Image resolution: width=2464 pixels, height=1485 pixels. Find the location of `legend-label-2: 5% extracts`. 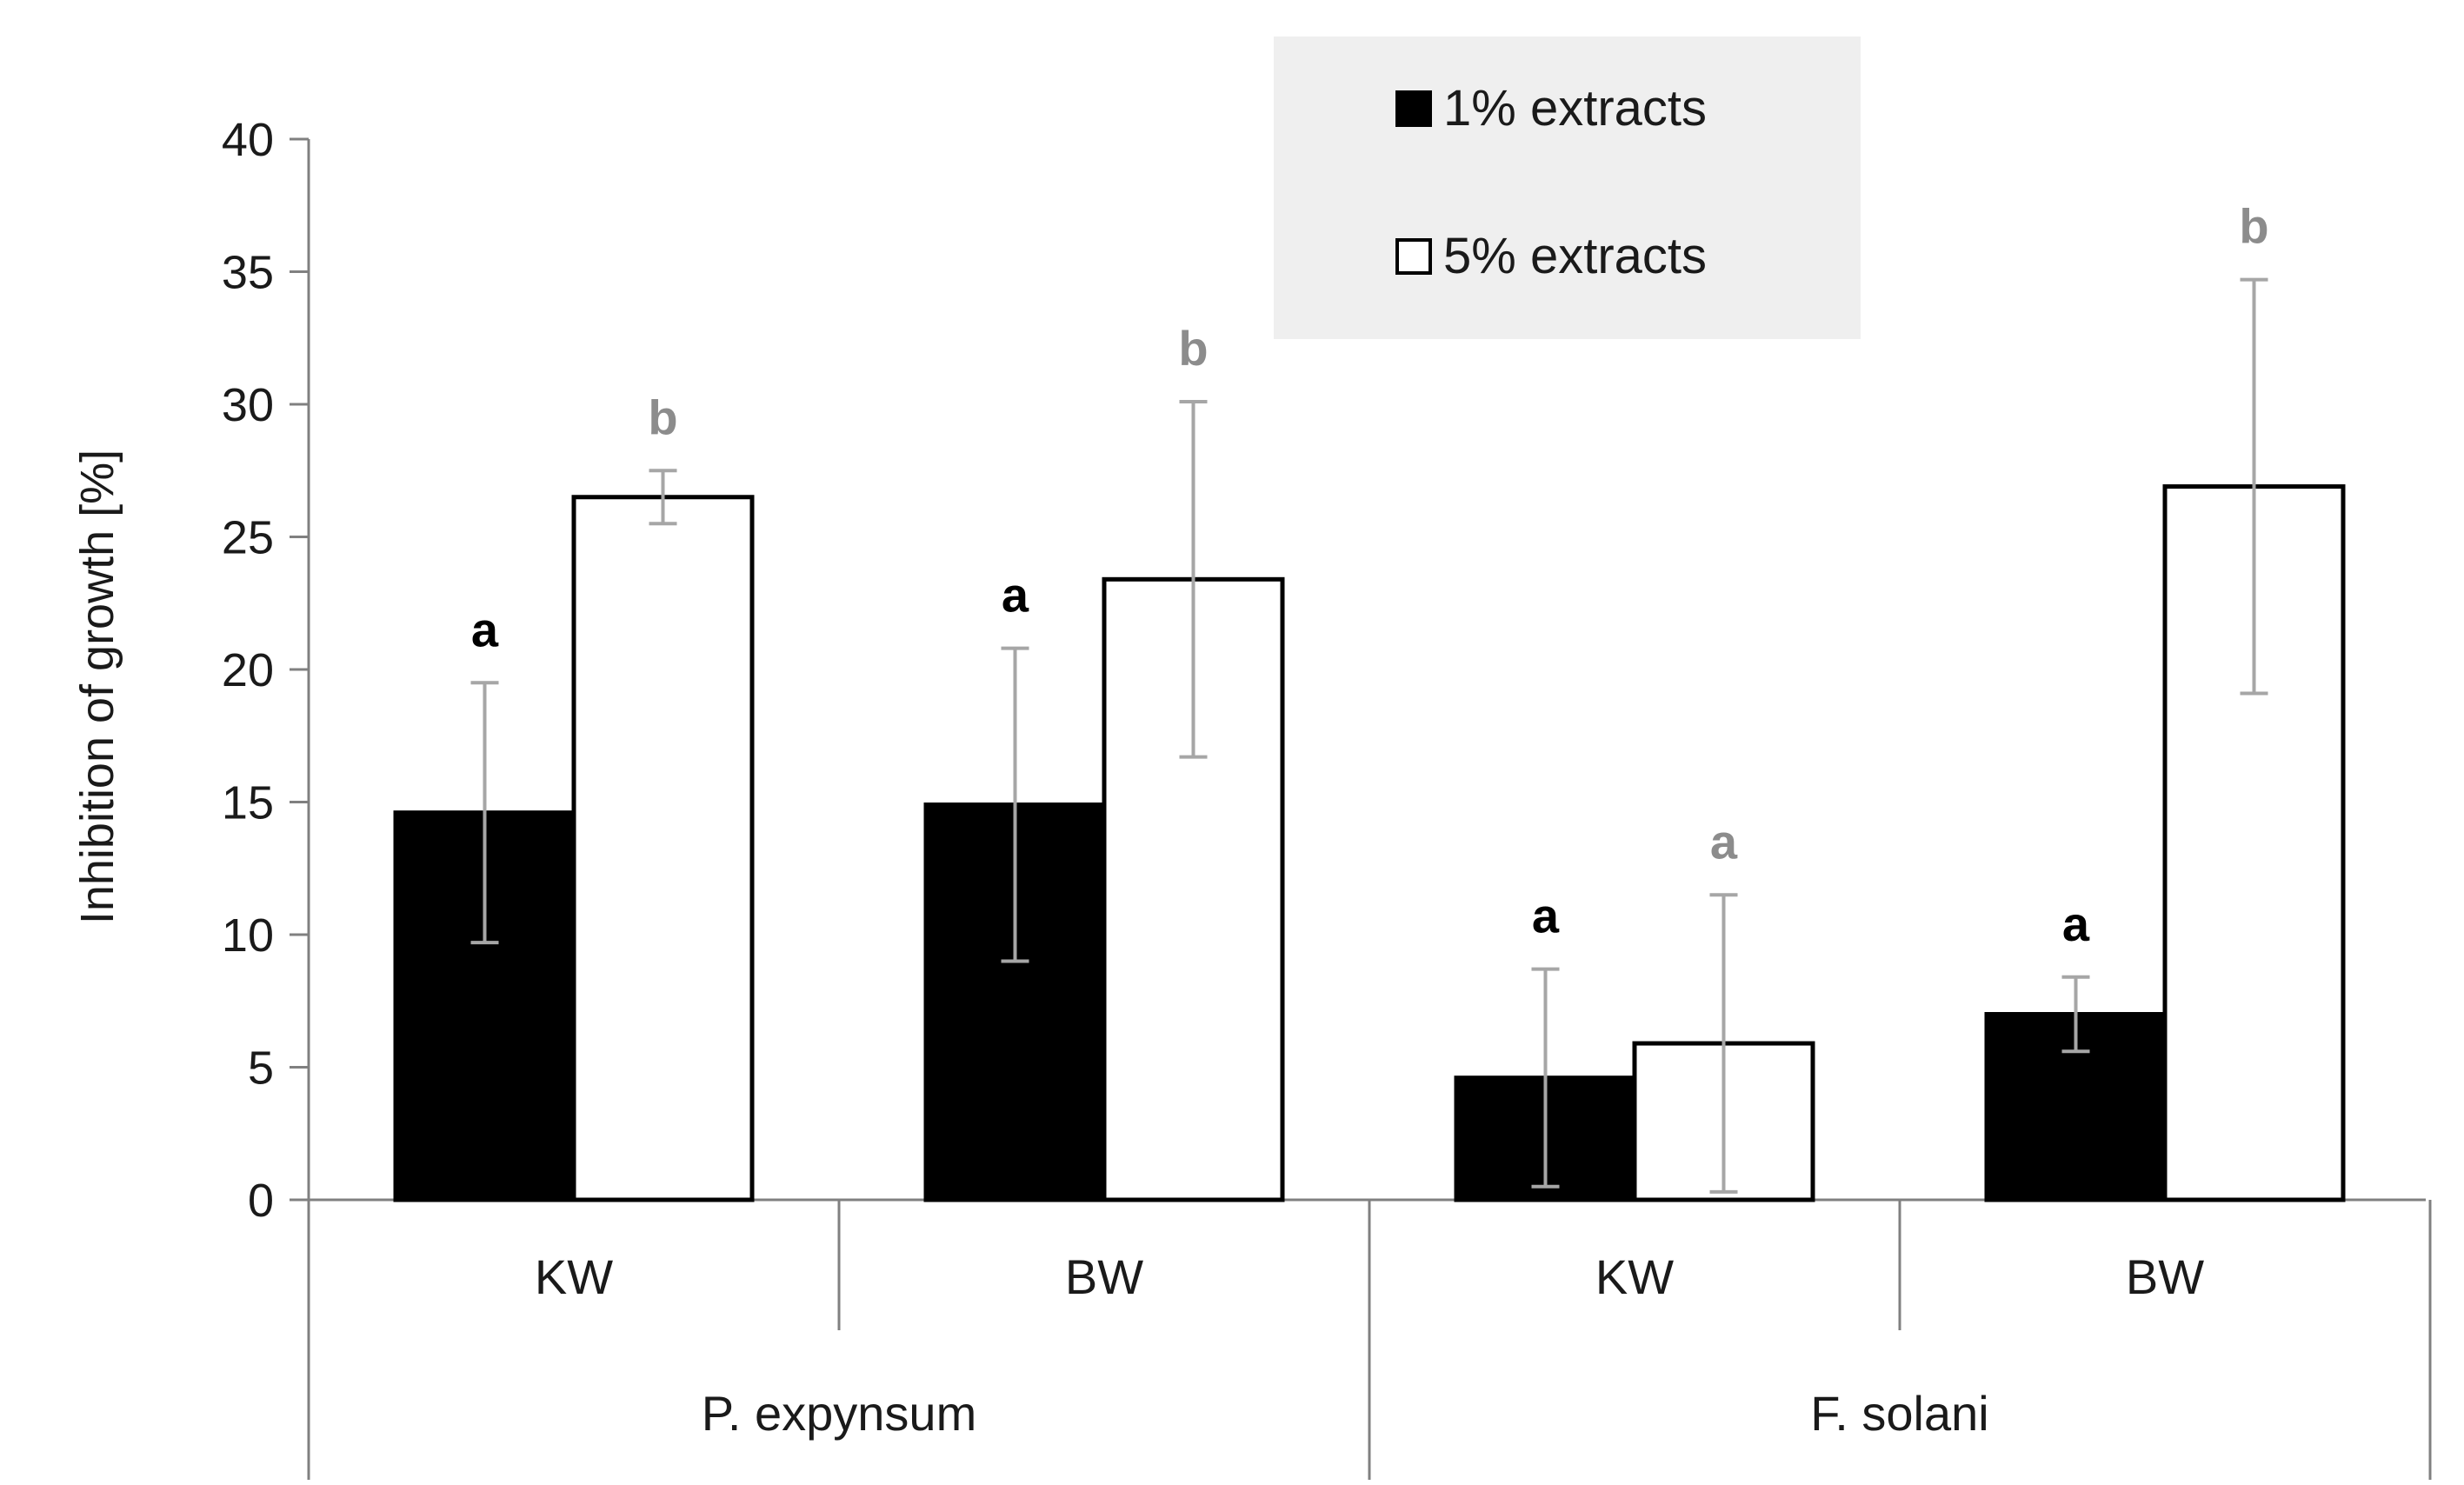

legend-label-2: 5% extracts is located at coordinates (1575, 256).